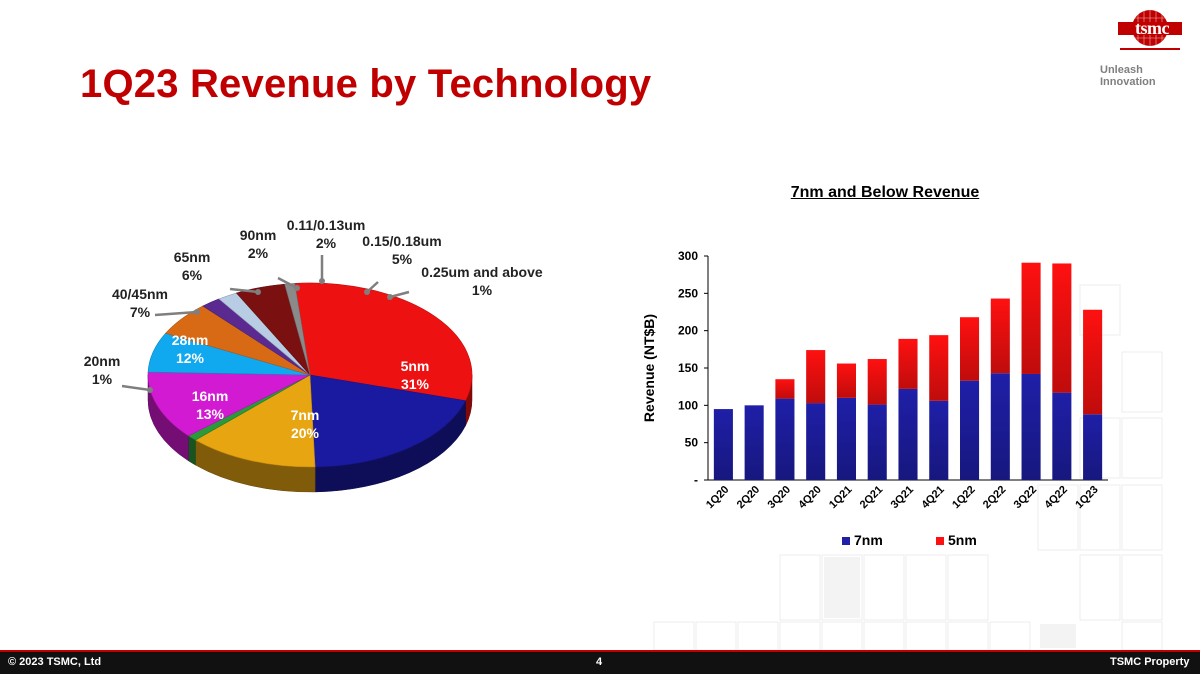 Image resolution: width=1200 pixels, height=674 pixels. I want to click on bar-7nm-4Q22, so click(1062, 436).